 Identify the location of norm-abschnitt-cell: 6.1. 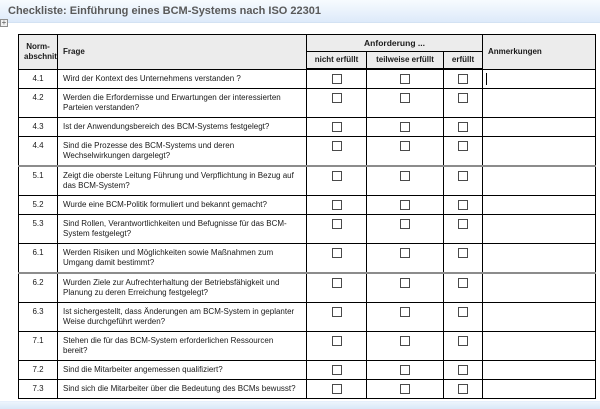
(38, 258).